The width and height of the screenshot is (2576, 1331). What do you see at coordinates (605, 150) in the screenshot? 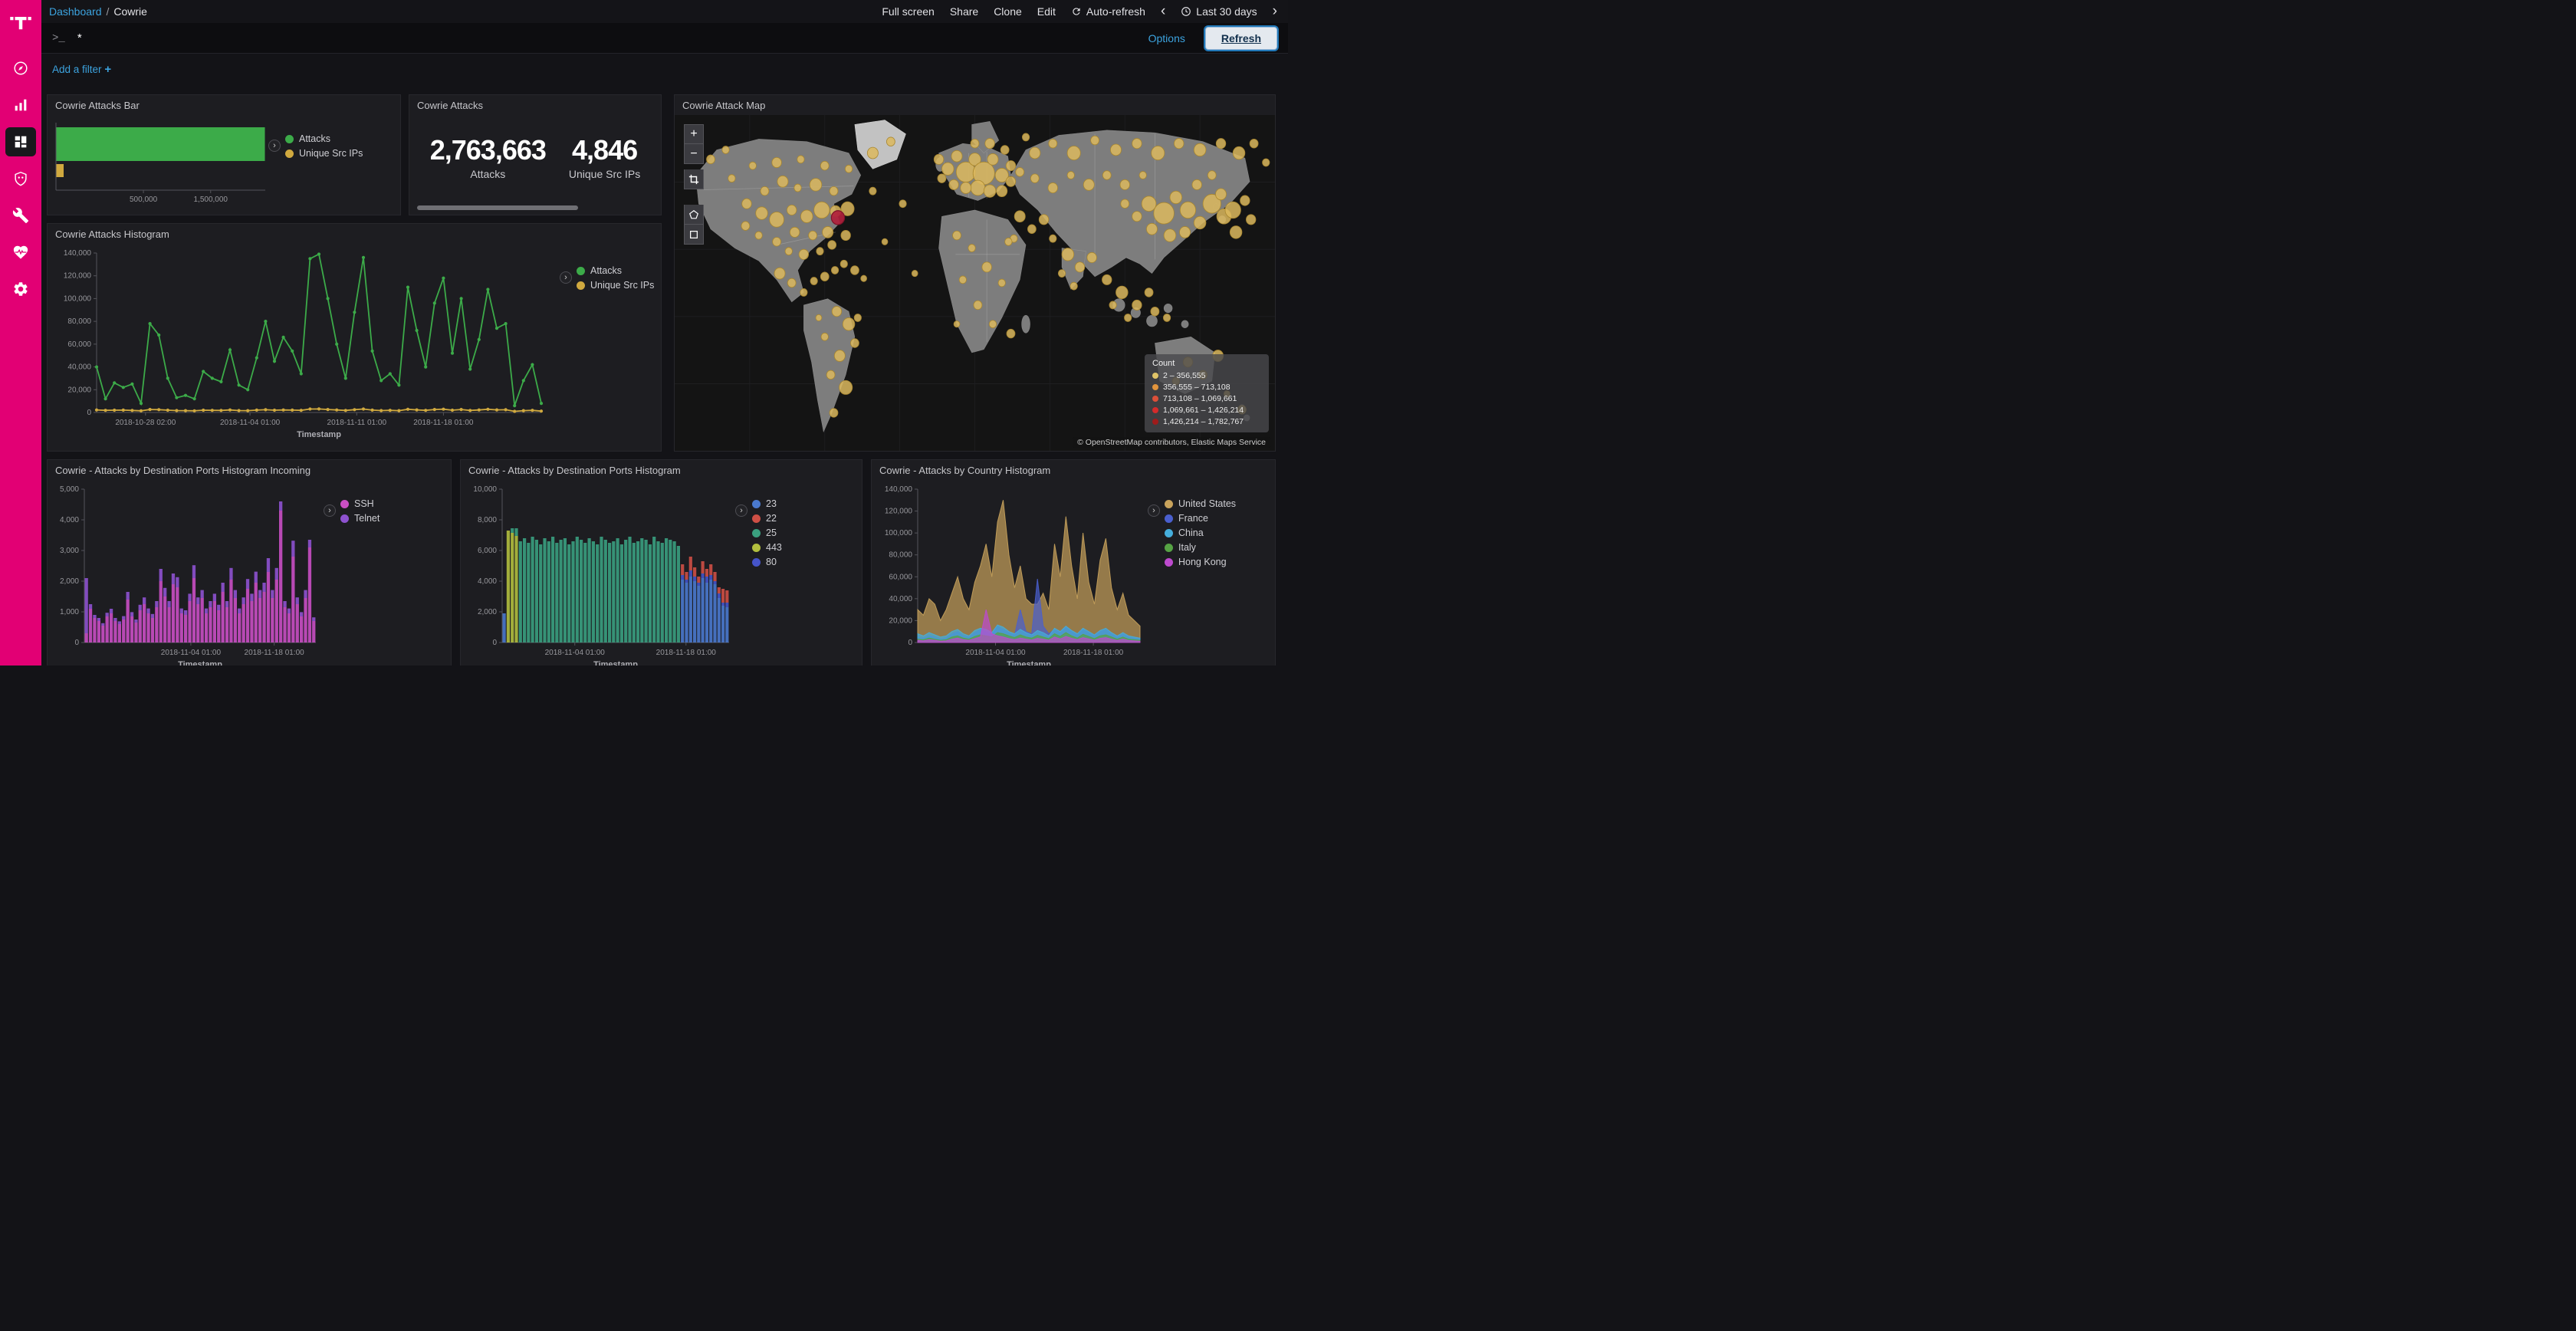
I see `metric-value: 4,846` at bounding box center [605, 150].